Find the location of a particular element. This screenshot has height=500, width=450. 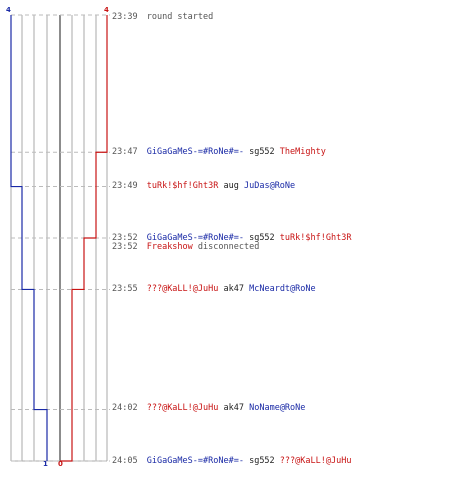

event-time: 23:47 is located at coordinates (125, 152).